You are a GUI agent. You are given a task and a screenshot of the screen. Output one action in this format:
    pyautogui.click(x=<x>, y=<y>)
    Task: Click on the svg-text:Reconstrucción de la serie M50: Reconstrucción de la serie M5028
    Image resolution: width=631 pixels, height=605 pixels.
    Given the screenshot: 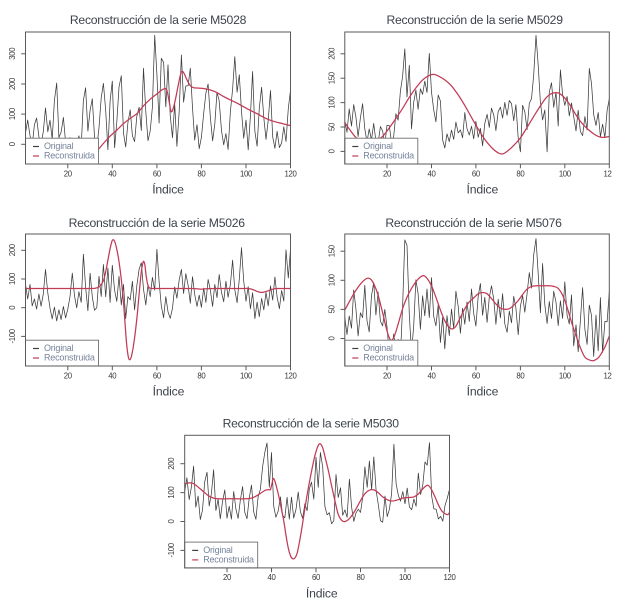 What is the action you would take?
    pyautogui.click(x=158, y=20)
    